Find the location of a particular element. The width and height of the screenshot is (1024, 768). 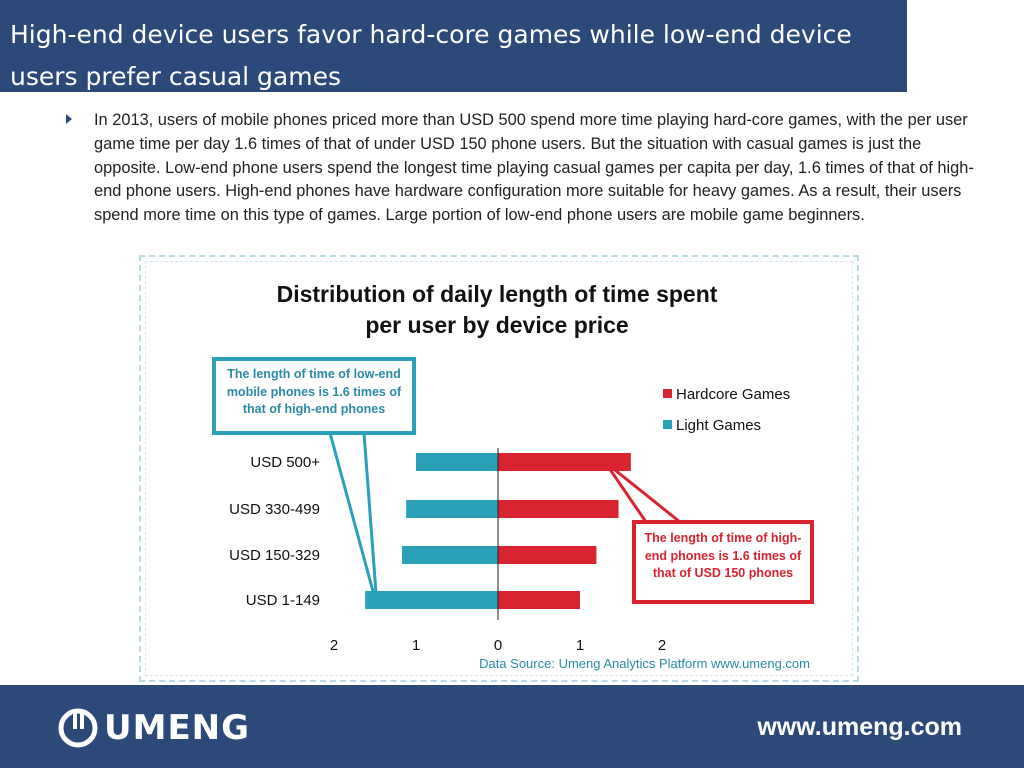

legend: Hardcore Games Light Games is located at coordinates (726, 410).